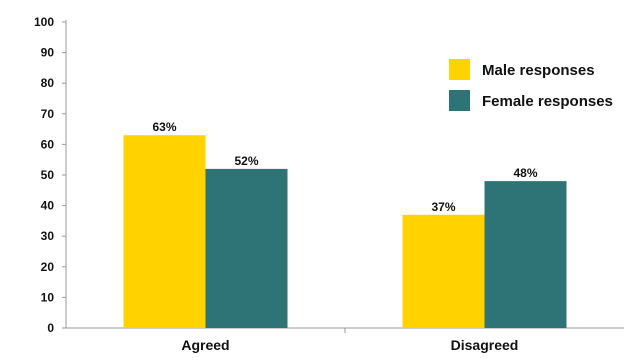 The width and height of the screenshot is (624, 358). Describe the element at coordinates (349, 345) in the screenshot. I see `category-labels: Agreed Disagreed` at that location.